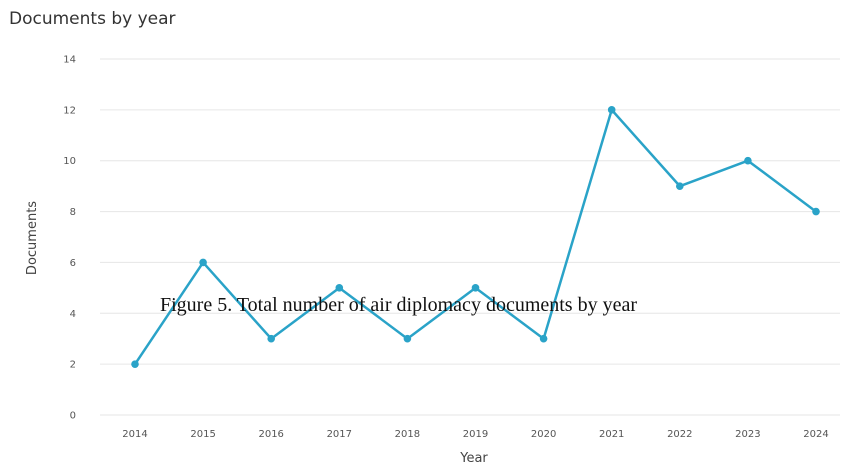  What do you see at coordinates (69, 161) in the screenshot?
I see `y-tick-label: 10` at bounding box center [69, 161].